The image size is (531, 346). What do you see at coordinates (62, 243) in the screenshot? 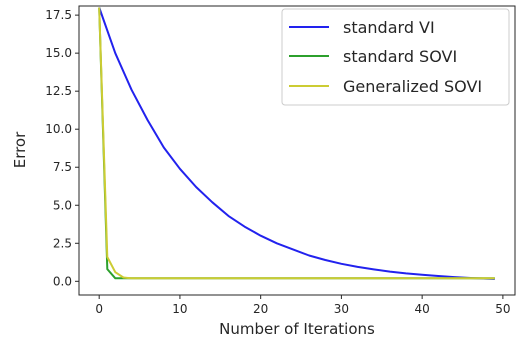
I see `y-tick-label: 2.5` at bounding box center [62, 243].